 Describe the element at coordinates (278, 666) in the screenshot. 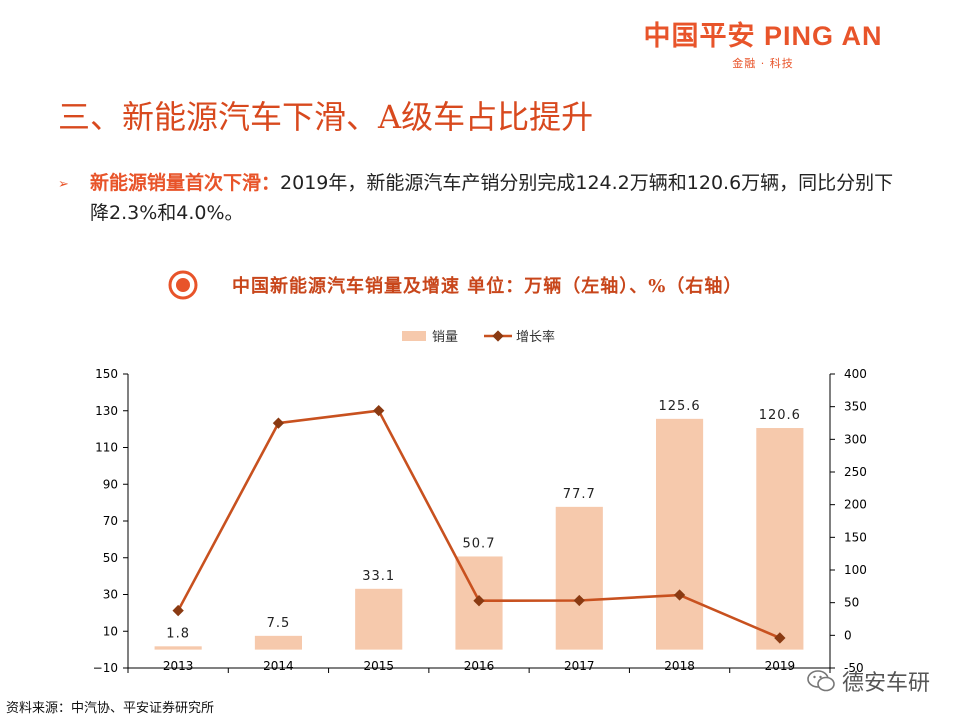

I see `x-tick-label: 2014` at that location.